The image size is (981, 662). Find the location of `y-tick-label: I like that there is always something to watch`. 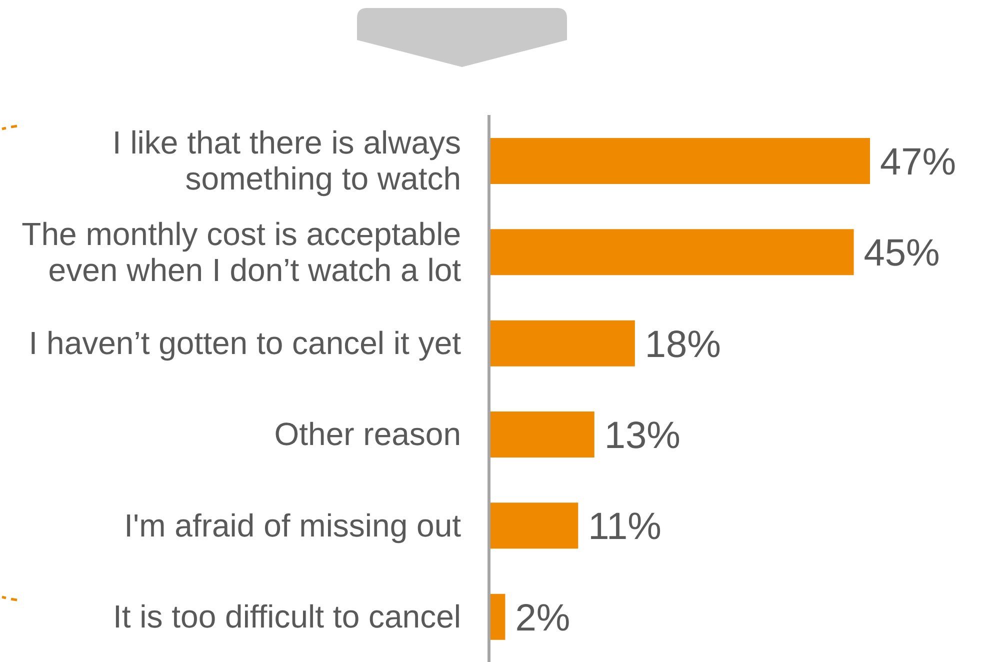

y-tick-label: I like that there is always something to watch is located at coordinates (286, 160).